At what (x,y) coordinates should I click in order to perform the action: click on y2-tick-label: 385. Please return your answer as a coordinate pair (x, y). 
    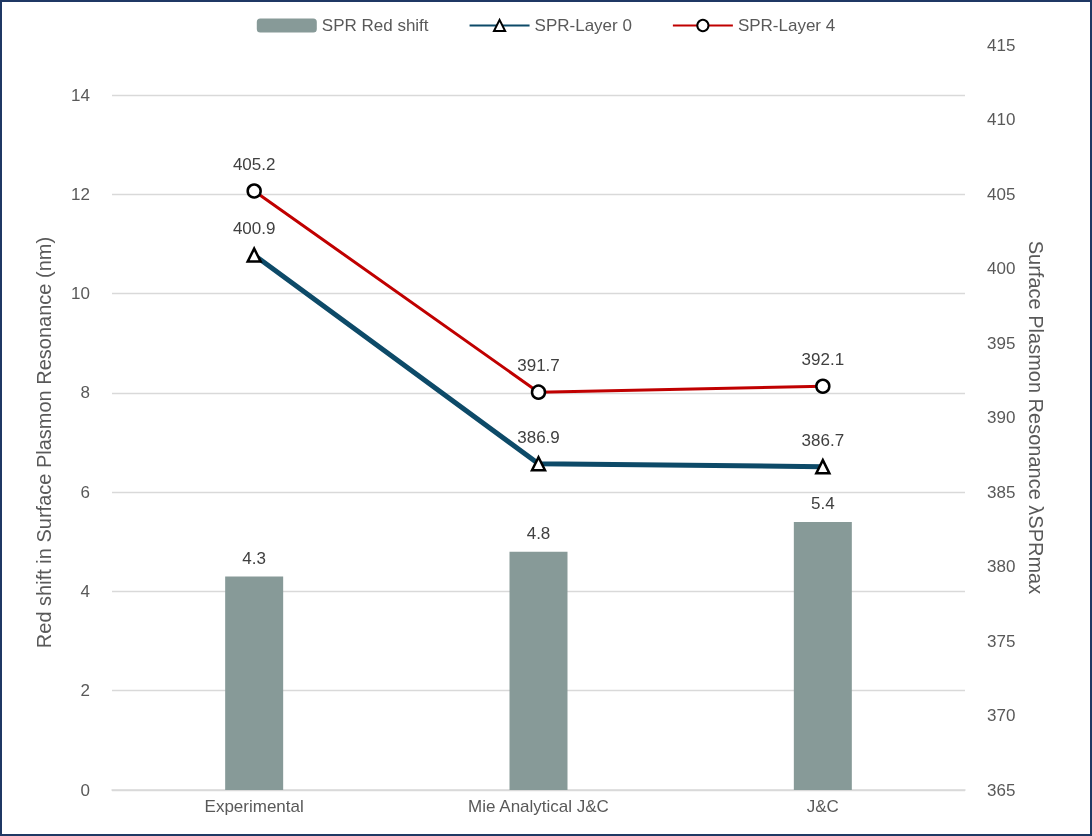
    Looking at the image, I should click on (1001, 492).